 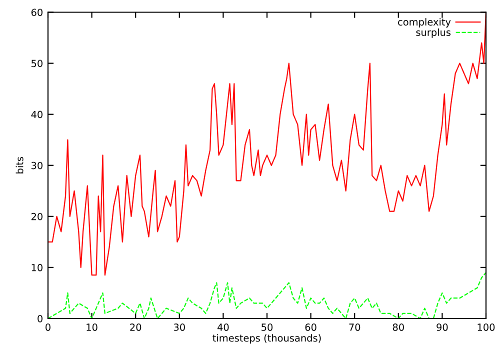 What do you see at coordinates (37, 268) in the screenshot?
I see `y-tick-label: 10` at bounding box center [37, 268].